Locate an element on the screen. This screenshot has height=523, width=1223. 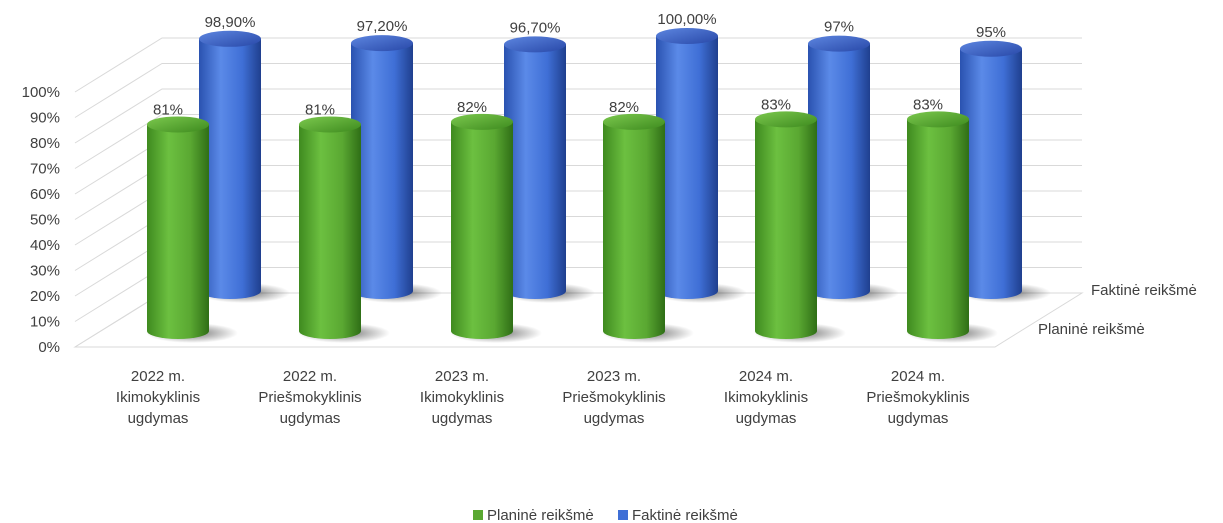
x-category-label: 2023 m. Priešmokyklinis ugdymas is located at coordinates (613, 397).